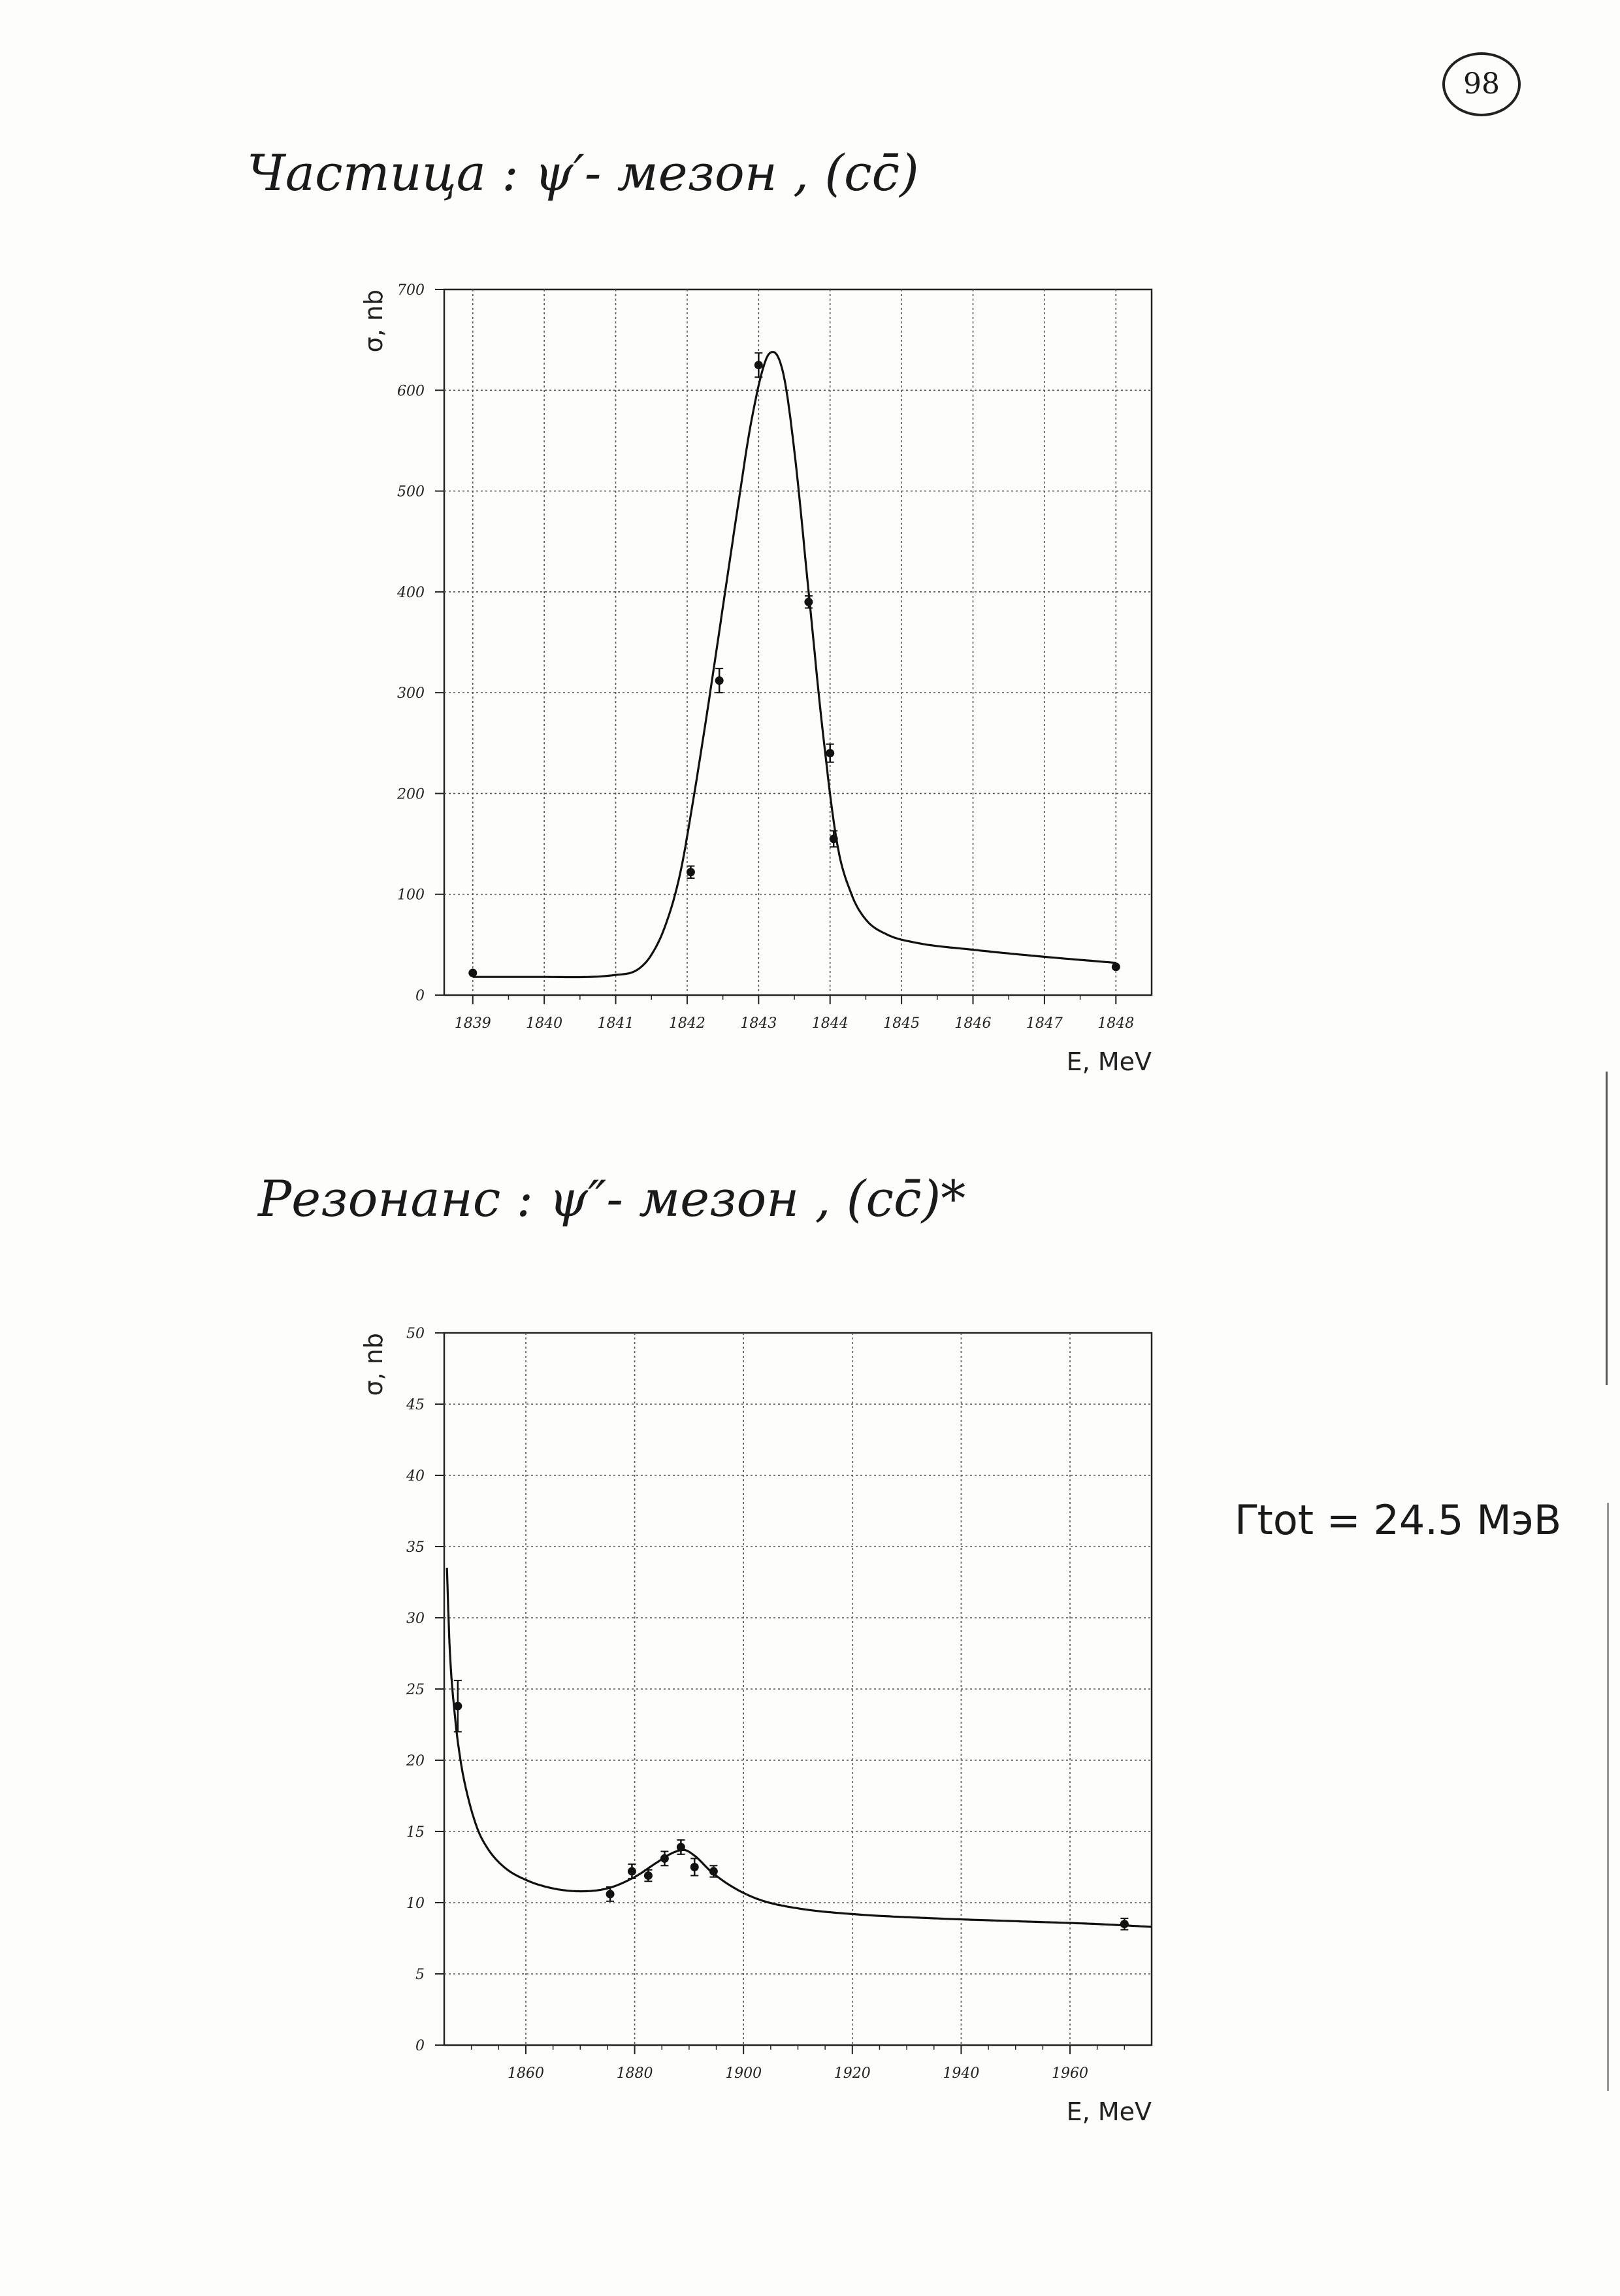  I want to click on y-tick-label: 500, so click(411, 492).